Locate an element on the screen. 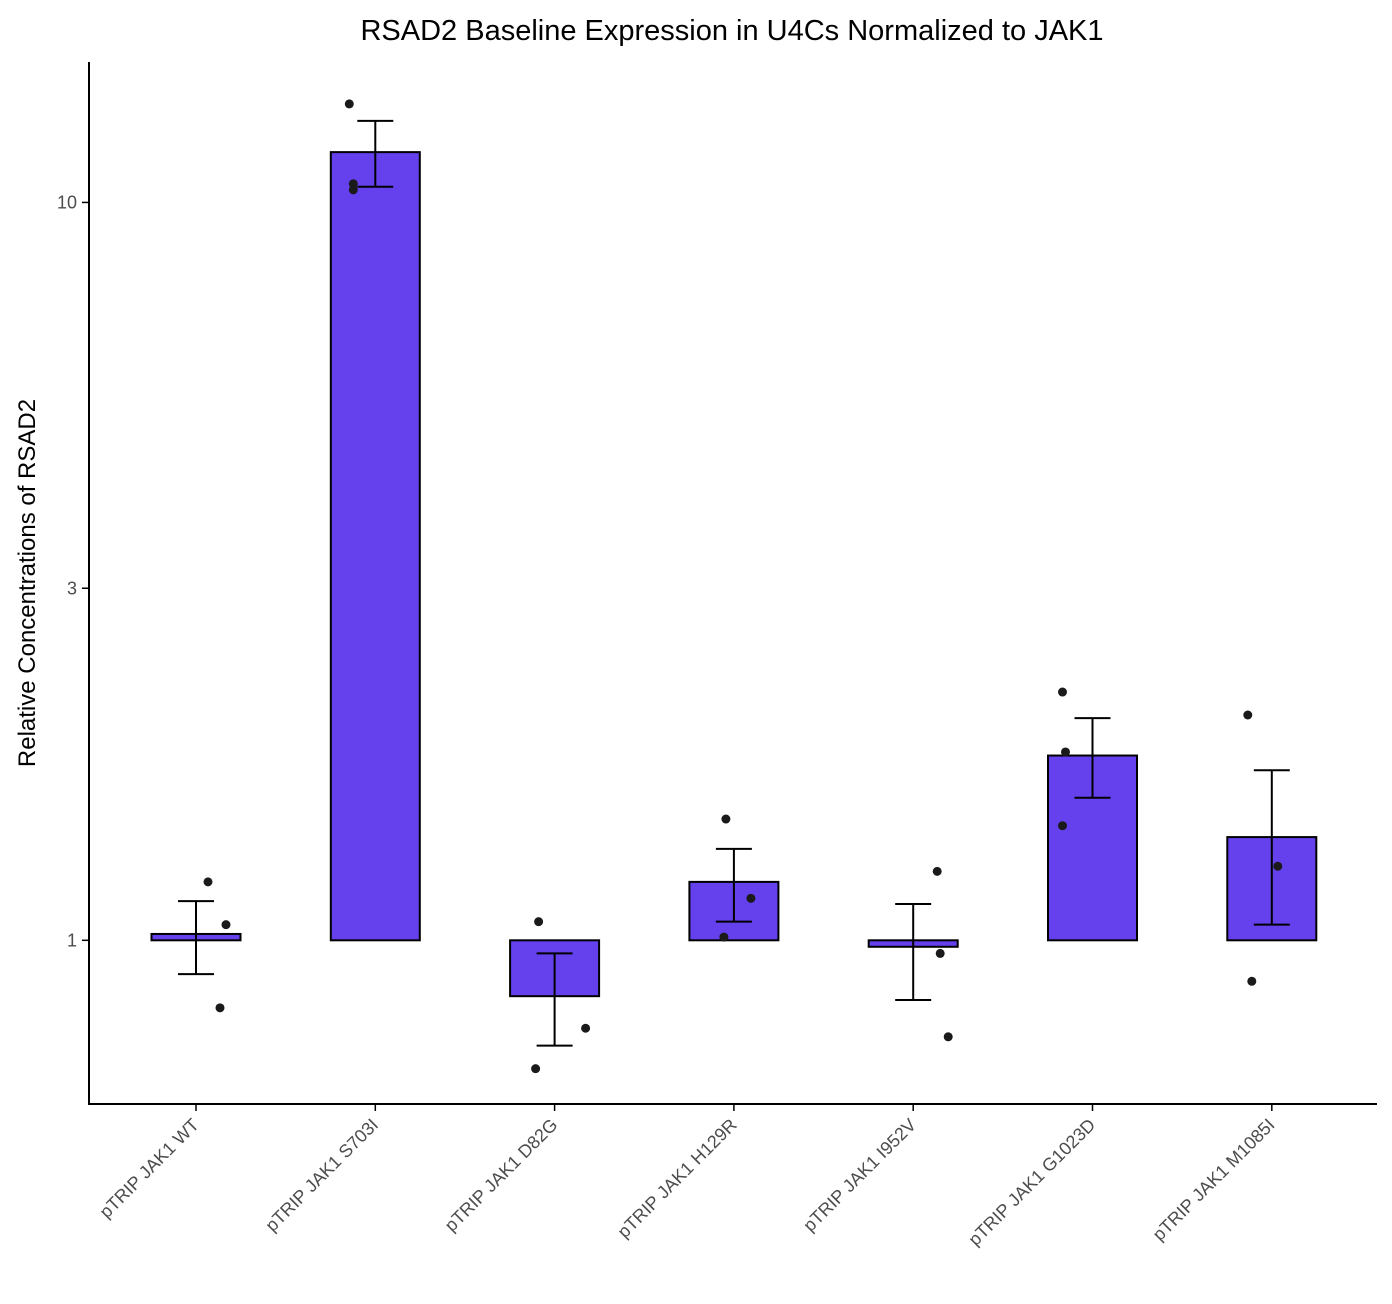 The height and width of the screenshot is (1304, 1392). y-axis-title: Relative Concentrations of RSAD2 is located at coordinates (27, 583).